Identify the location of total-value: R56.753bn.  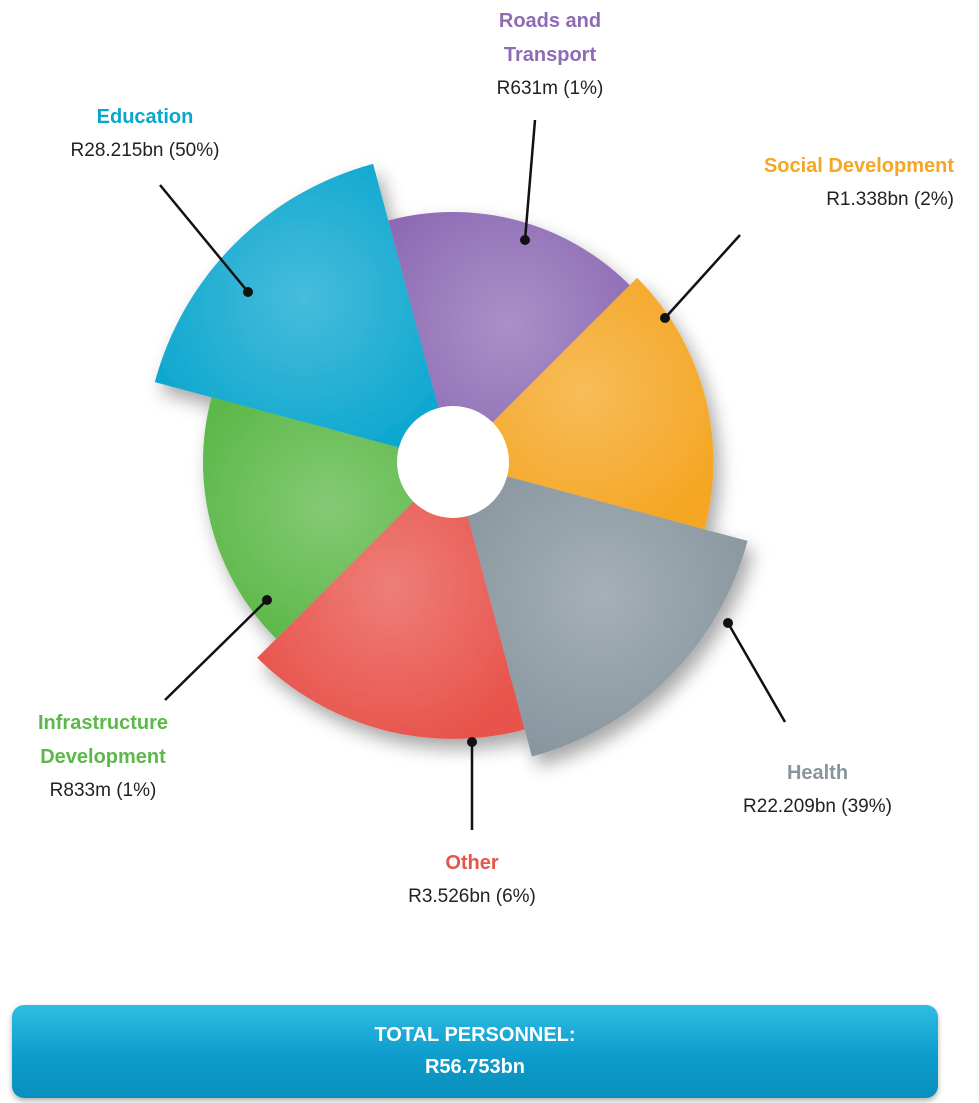
(475, 1067).